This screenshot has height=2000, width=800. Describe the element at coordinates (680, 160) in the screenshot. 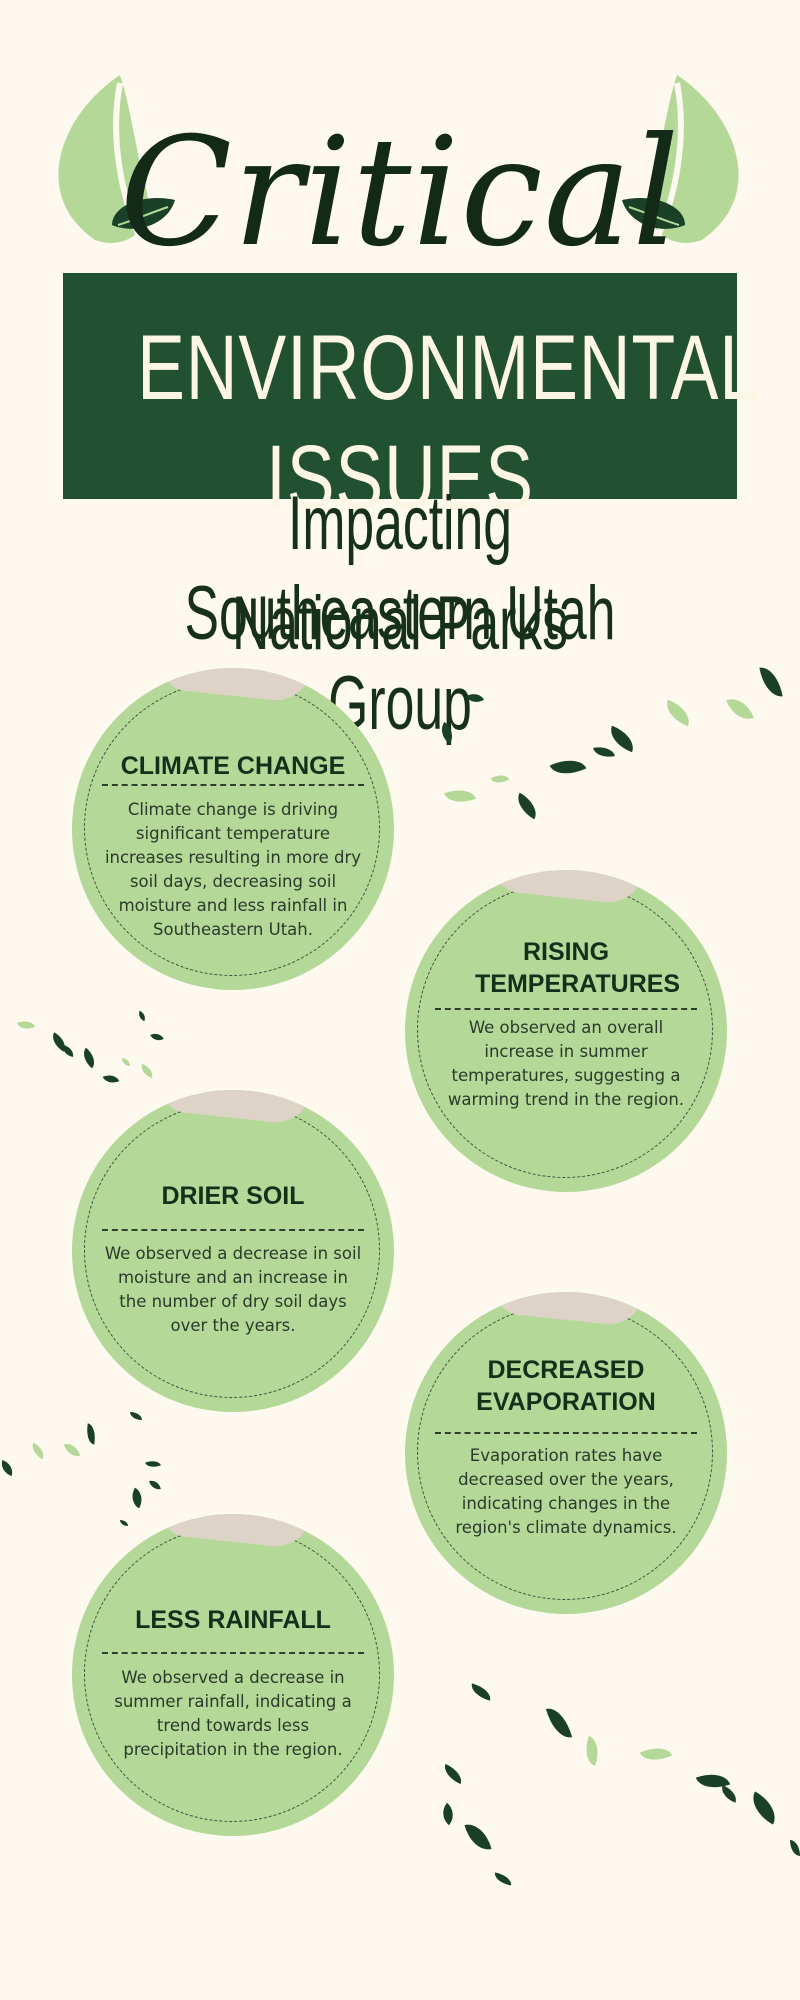

I see `leaf-icon-right` at that location.